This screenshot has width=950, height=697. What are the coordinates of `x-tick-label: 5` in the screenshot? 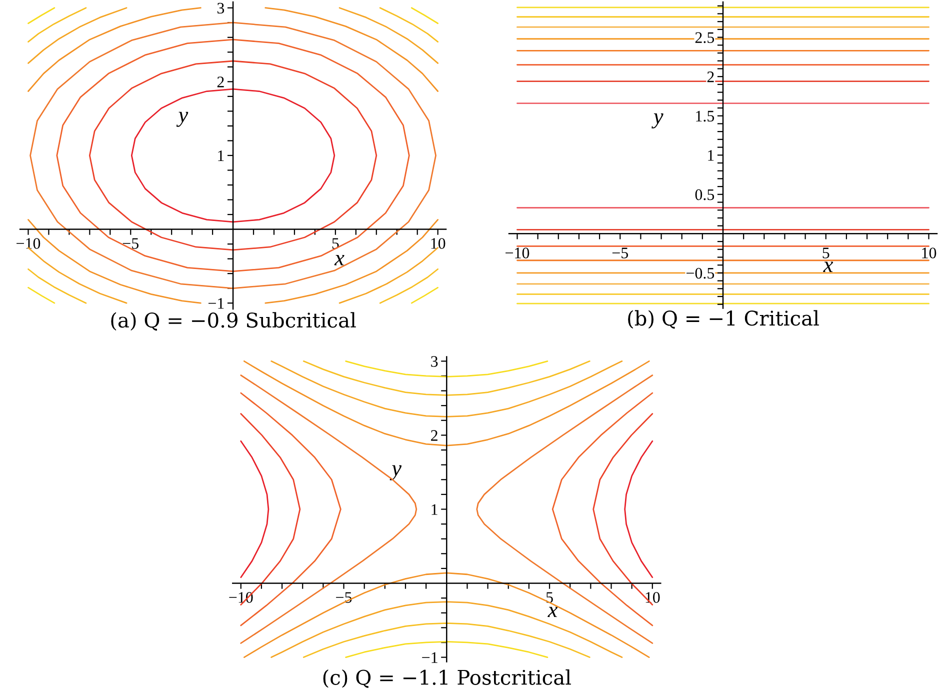 It's located at (826, 253).